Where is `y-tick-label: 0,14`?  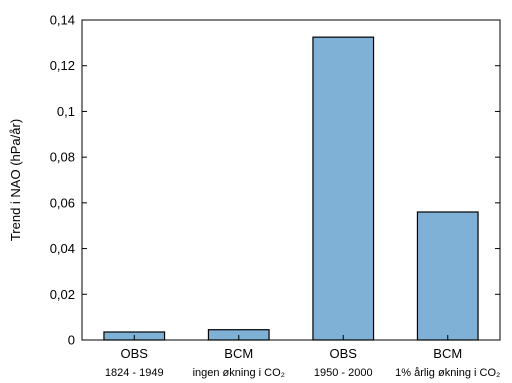 y-tick-label: 0,14 is located at coordinates (62, 20).